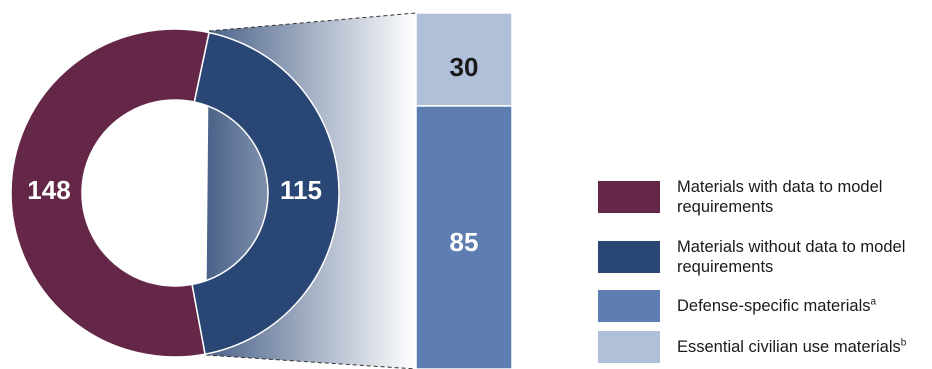  Describe the element at coordinates (464, 242) in the screenshot. I see `bar-label-defense-specific: 85` at that location.